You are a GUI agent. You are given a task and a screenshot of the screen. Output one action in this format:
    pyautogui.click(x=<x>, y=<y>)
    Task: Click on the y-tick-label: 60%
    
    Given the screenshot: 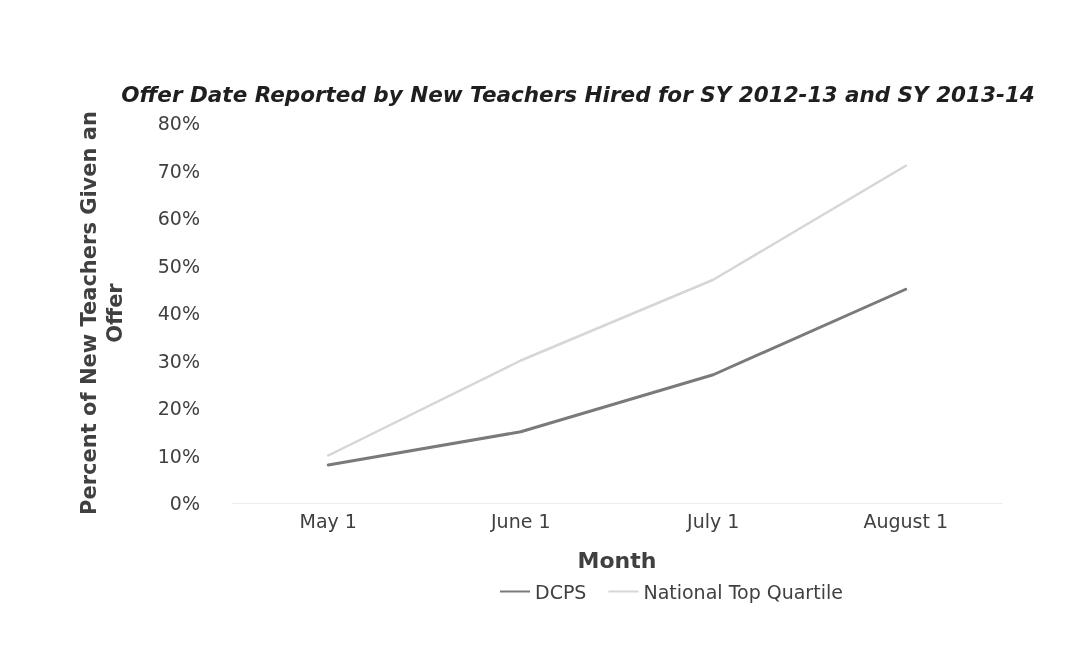 What is the action you would take?
    pyautogui.click(x=178, y=218)
    